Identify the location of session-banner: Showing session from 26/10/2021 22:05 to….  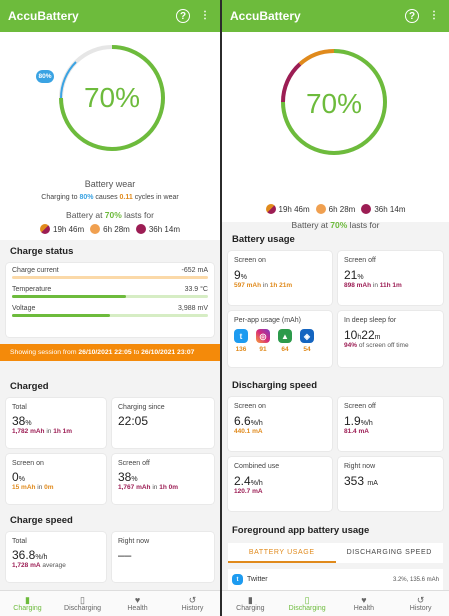
(110, 352).